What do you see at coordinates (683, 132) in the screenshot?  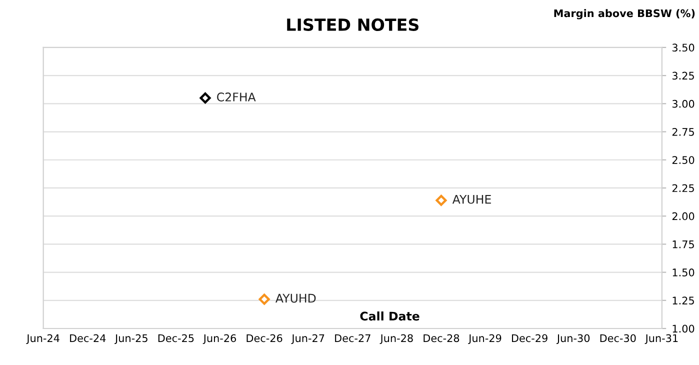 I see `y-tick-label: 2.75` at bounding box center [683, 132].